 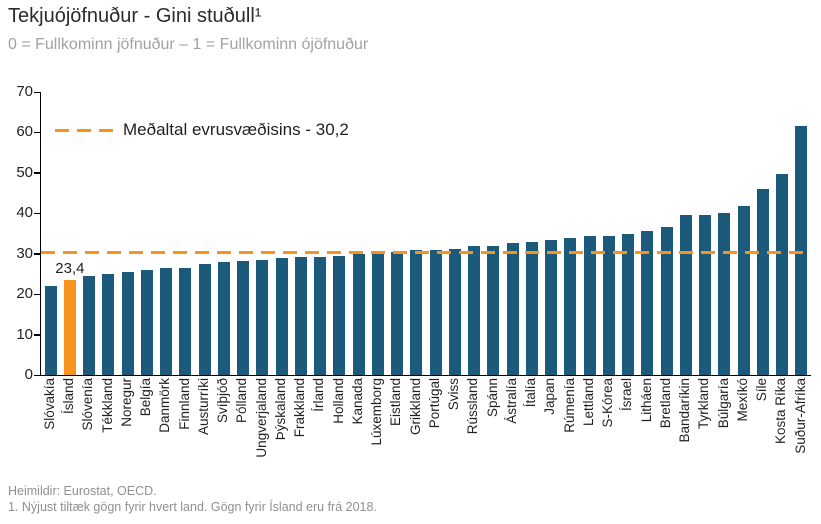 What do you see at coordinates (685, 410) in the screenshot?
I see `x-tick-label: Bandaríkin` at bounding box center [685, 410].